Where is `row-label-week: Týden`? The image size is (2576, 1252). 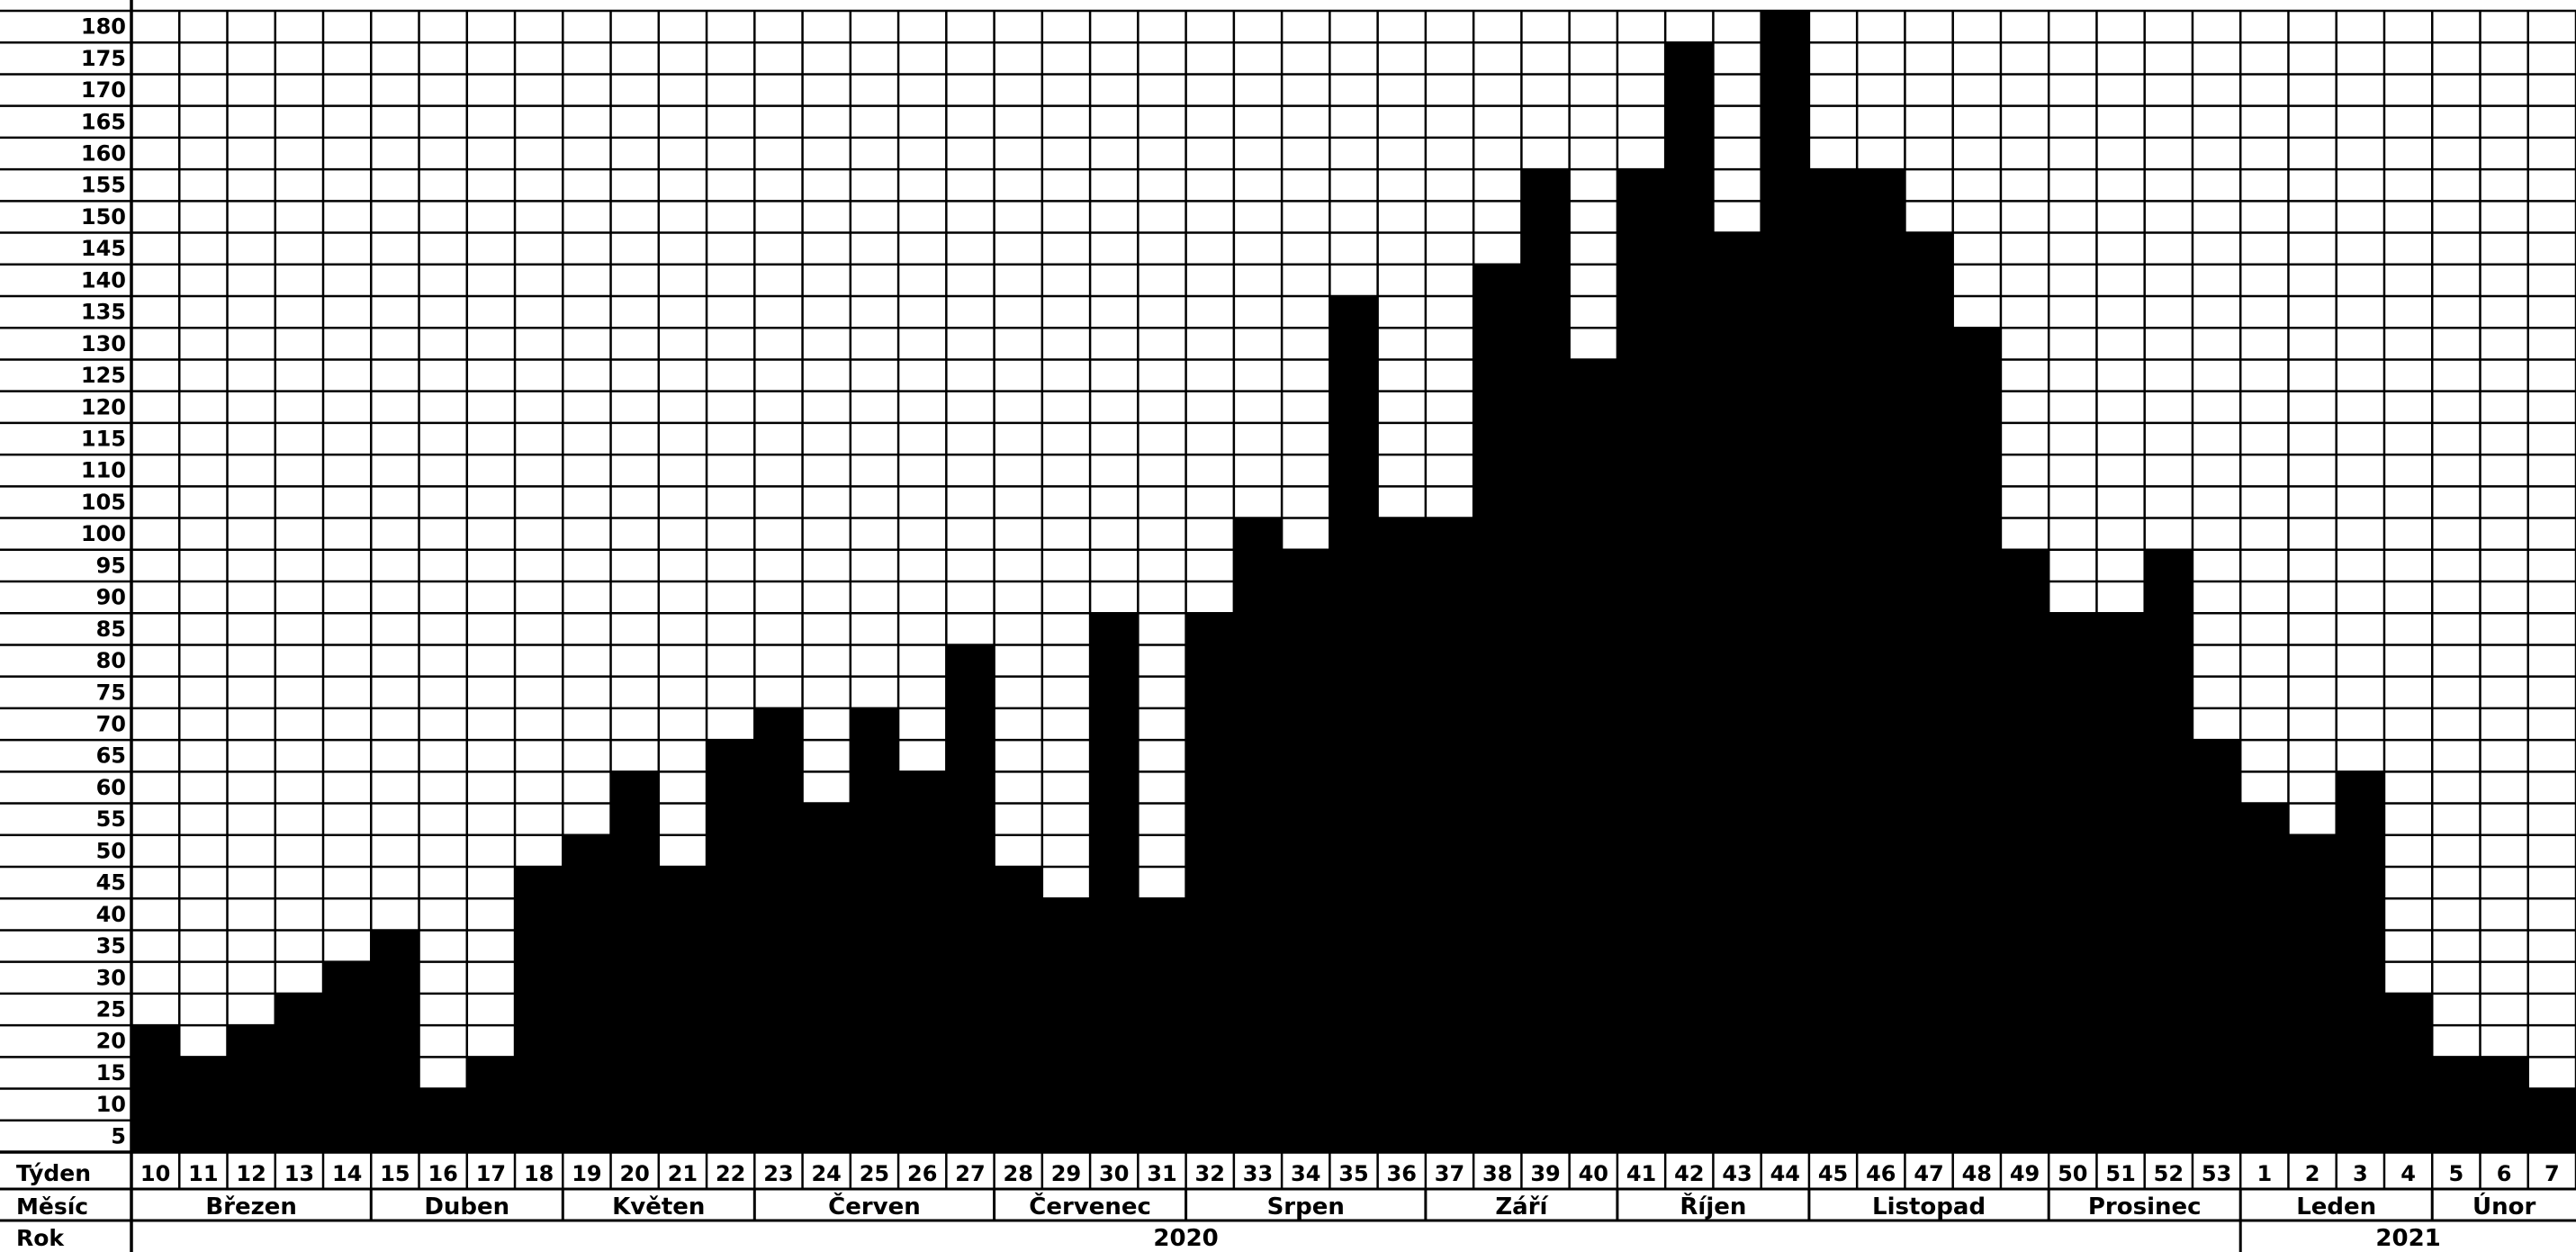 row-label-week: Týden is located at coordinates (53, 1173).